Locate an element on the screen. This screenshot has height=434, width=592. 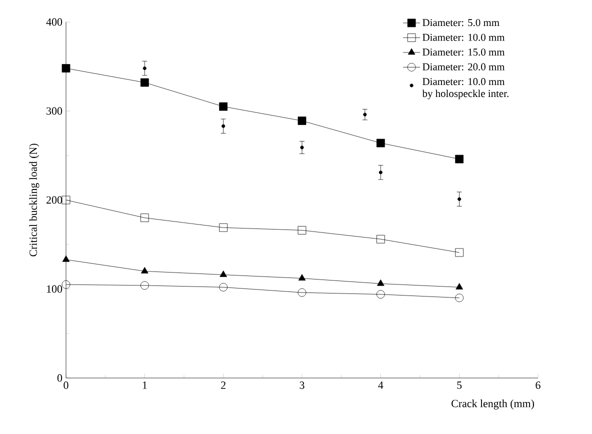
x-tick-label: 5 is located at coordinates (459, 385).